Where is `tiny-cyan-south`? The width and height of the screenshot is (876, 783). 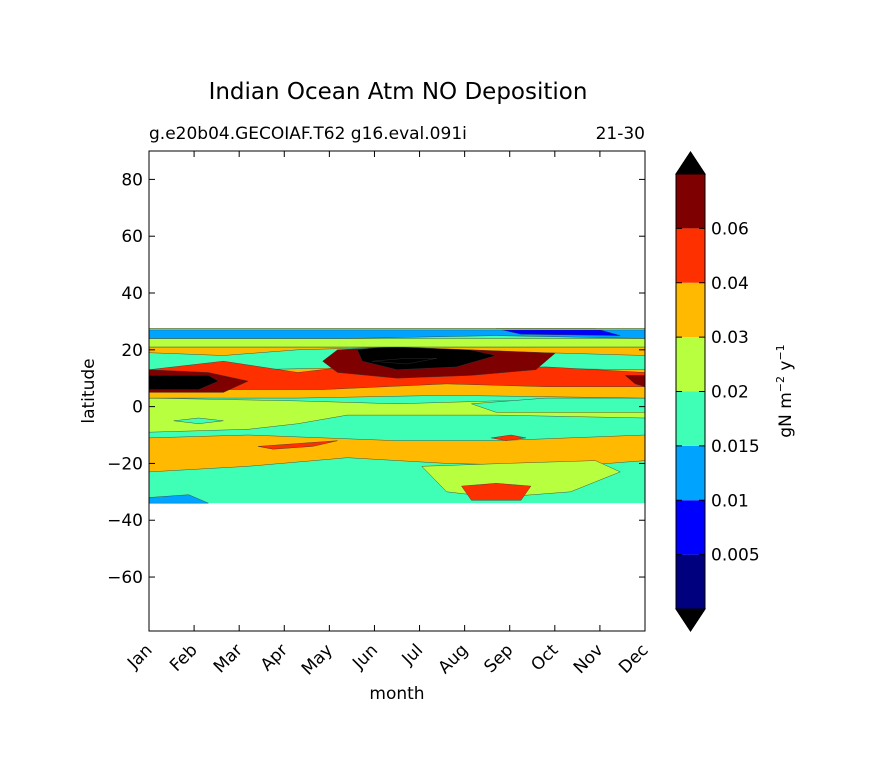 tiny-cyan-south is located at coordinates (198, 420).